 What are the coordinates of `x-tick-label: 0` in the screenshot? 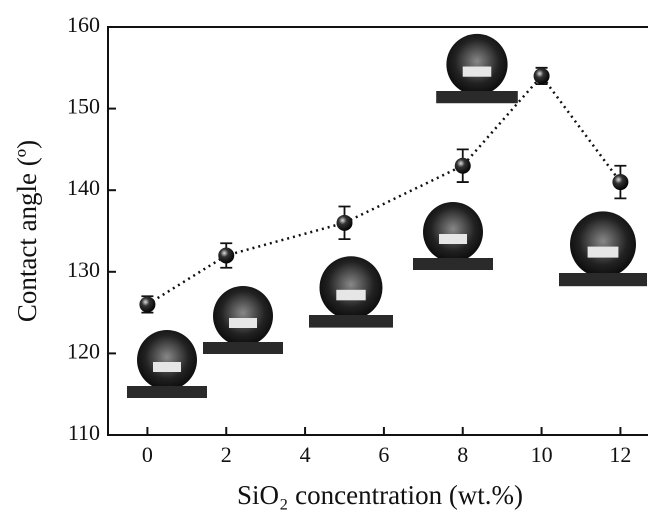 It's located at (147, 454).